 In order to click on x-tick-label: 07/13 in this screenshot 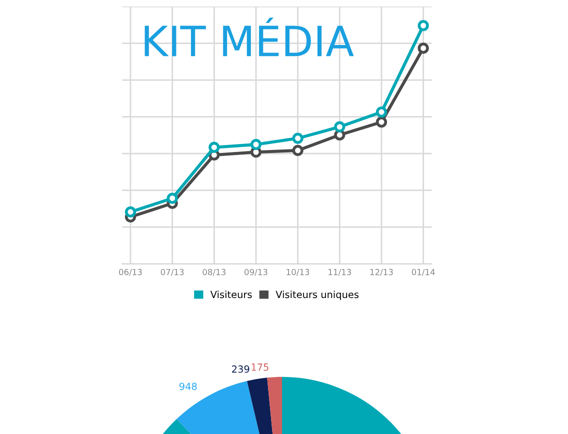, I will do `click(172, 272)`.